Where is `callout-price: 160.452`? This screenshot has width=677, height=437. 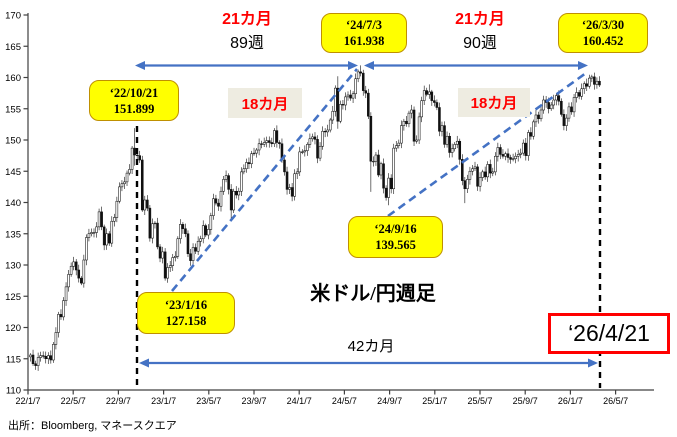
callout-price: 160.452 is located at coordinates (603, 41).